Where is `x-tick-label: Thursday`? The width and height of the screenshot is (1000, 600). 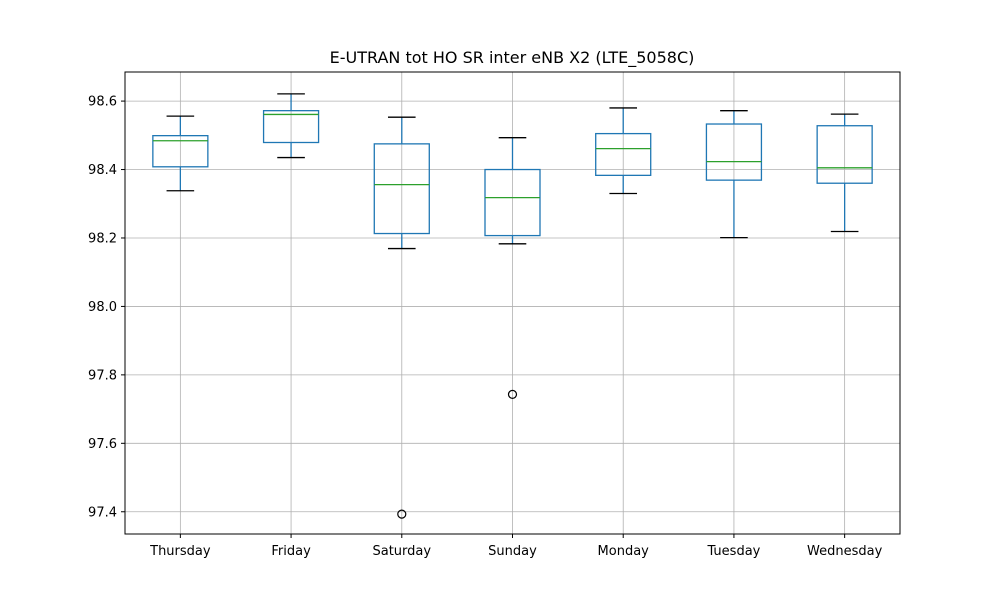 x-tick-label: Thursday is located at coordinates (180, 551).